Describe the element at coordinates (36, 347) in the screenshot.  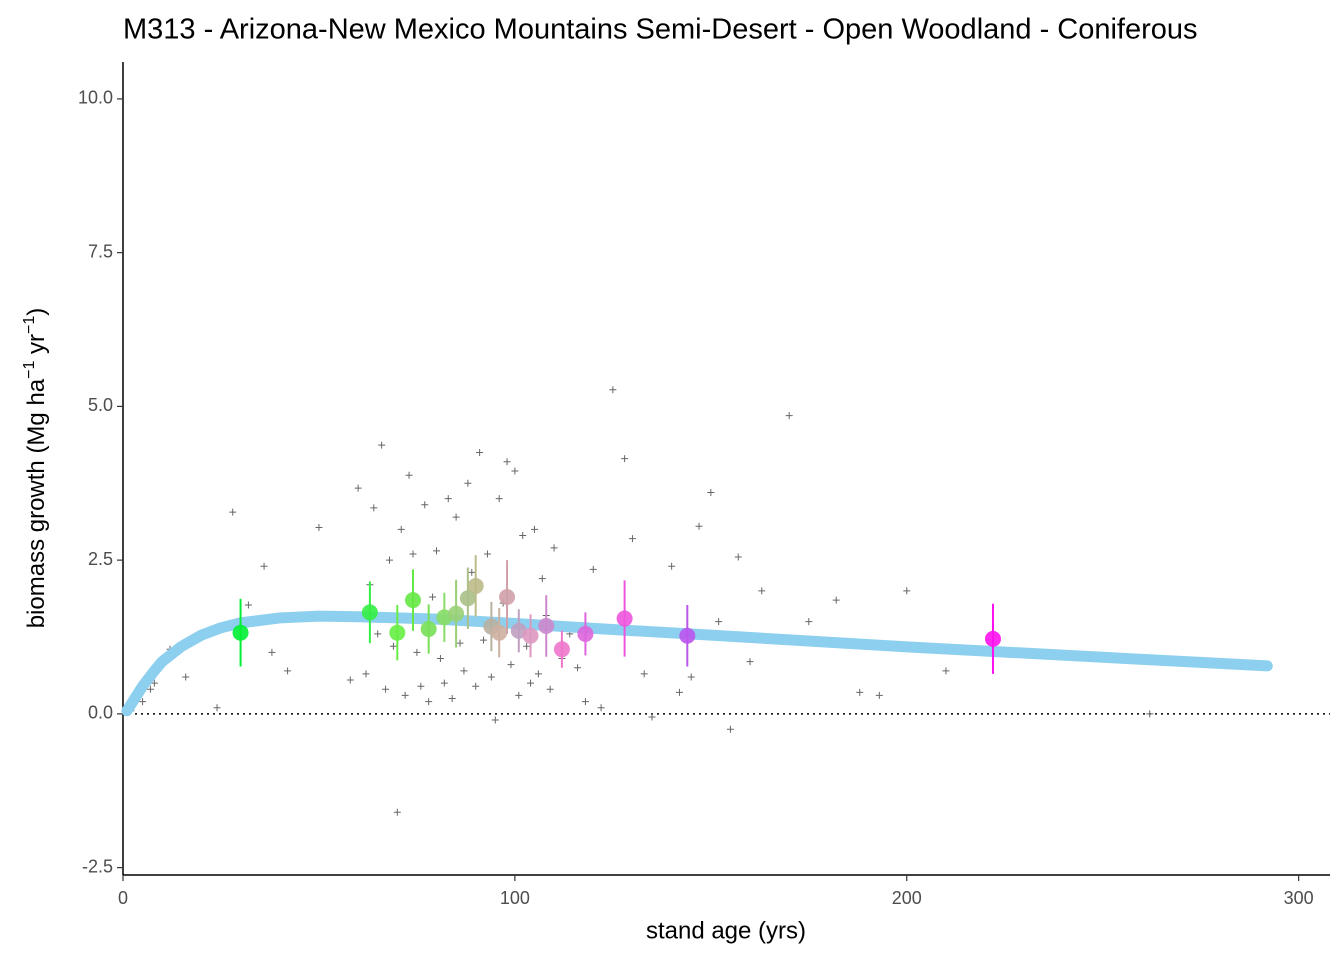
I see `label-part: yr` at that location.